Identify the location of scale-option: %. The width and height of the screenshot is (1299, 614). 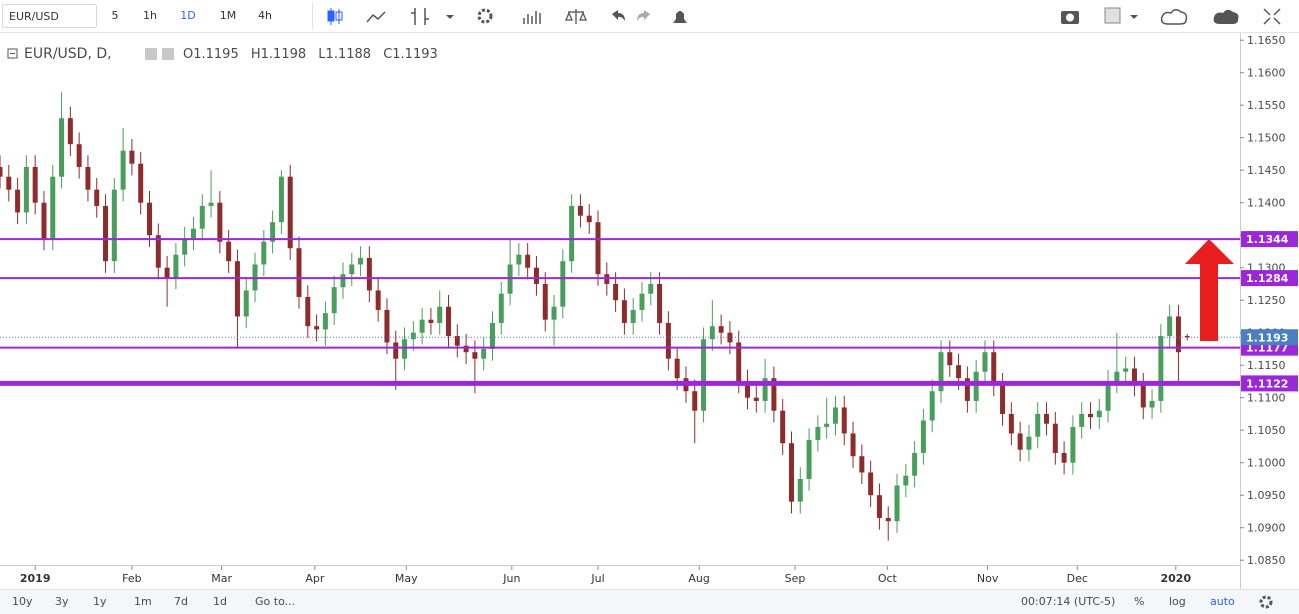
(1139, 601).